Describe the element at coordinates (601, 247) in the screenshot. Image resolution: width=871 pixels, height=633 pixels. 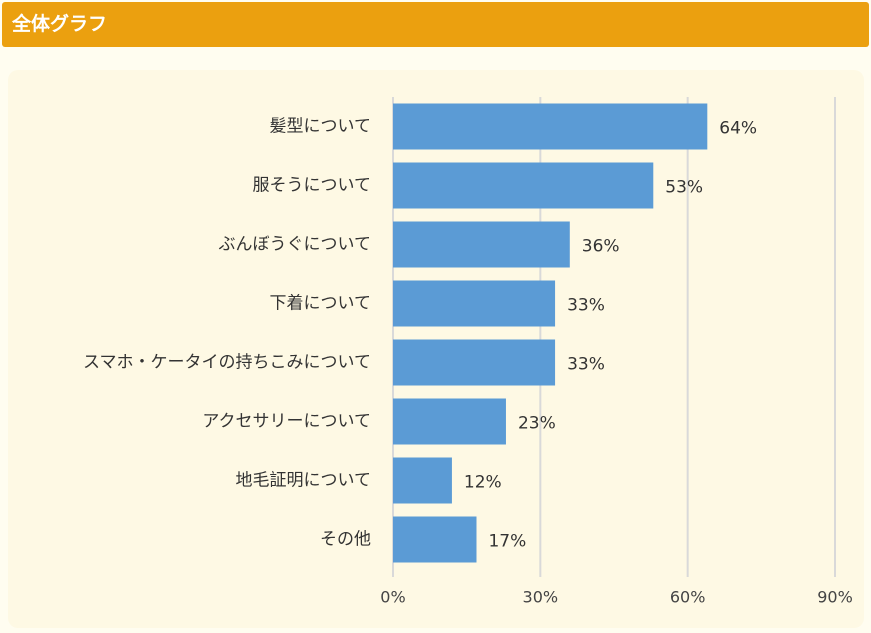
I see `value-label: 36%` at that location.